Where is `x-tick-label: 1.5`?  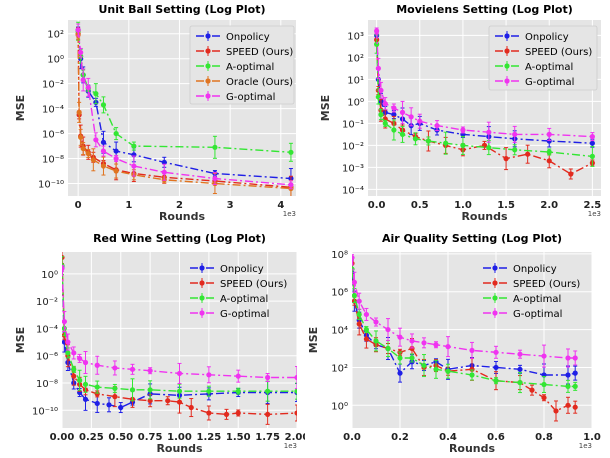
x-tick-label: 1.5 is located at coordinates (506, 205).